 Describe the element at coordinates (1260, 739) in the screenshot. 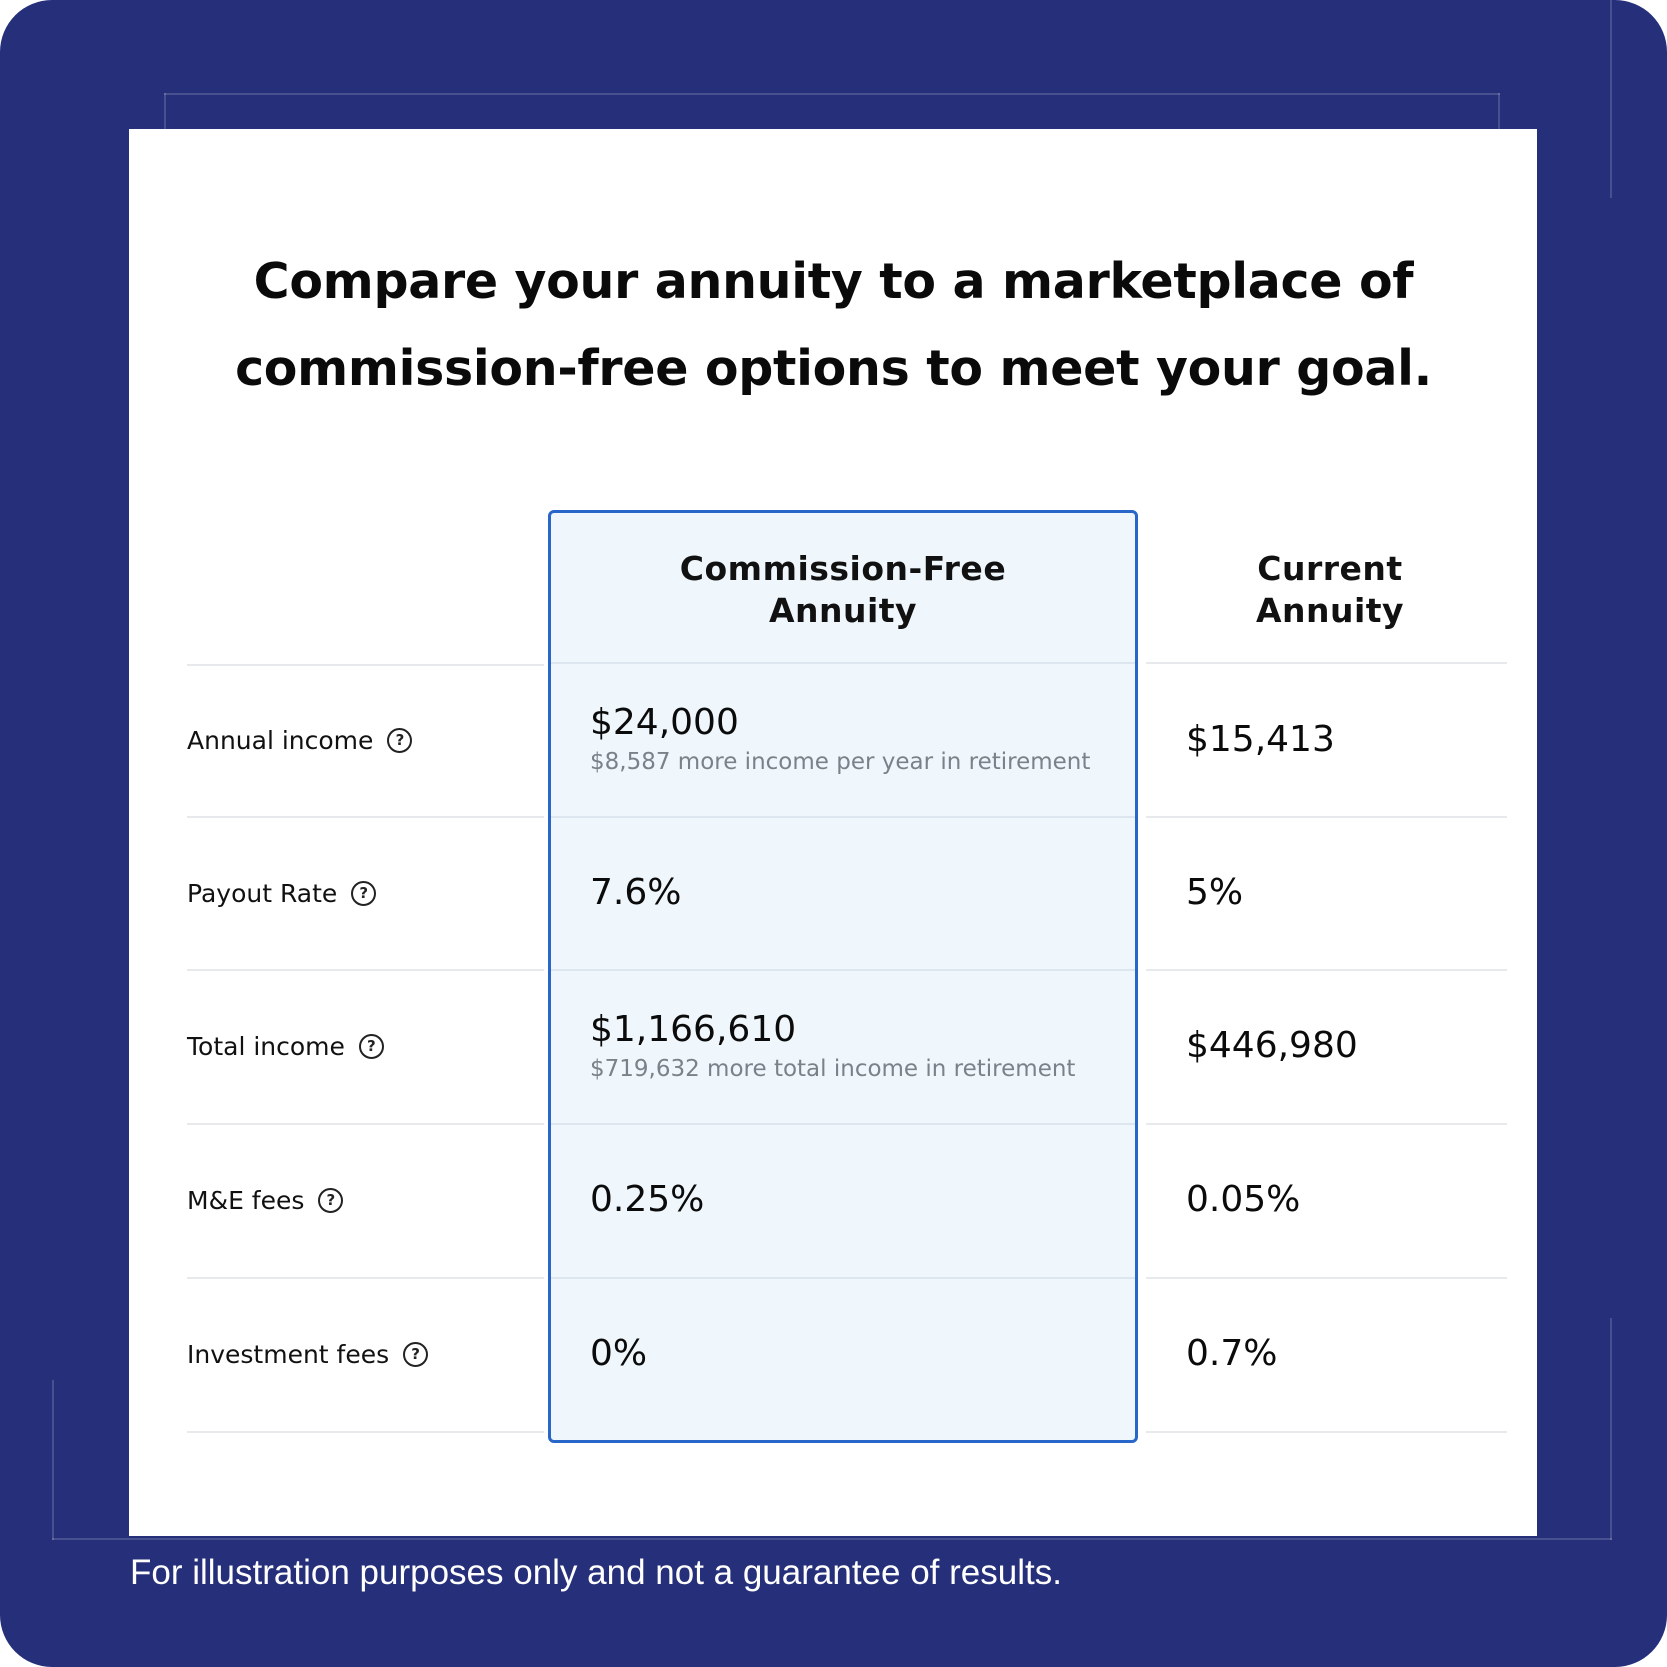

I see `current-annual-income: $15,413` at that location.